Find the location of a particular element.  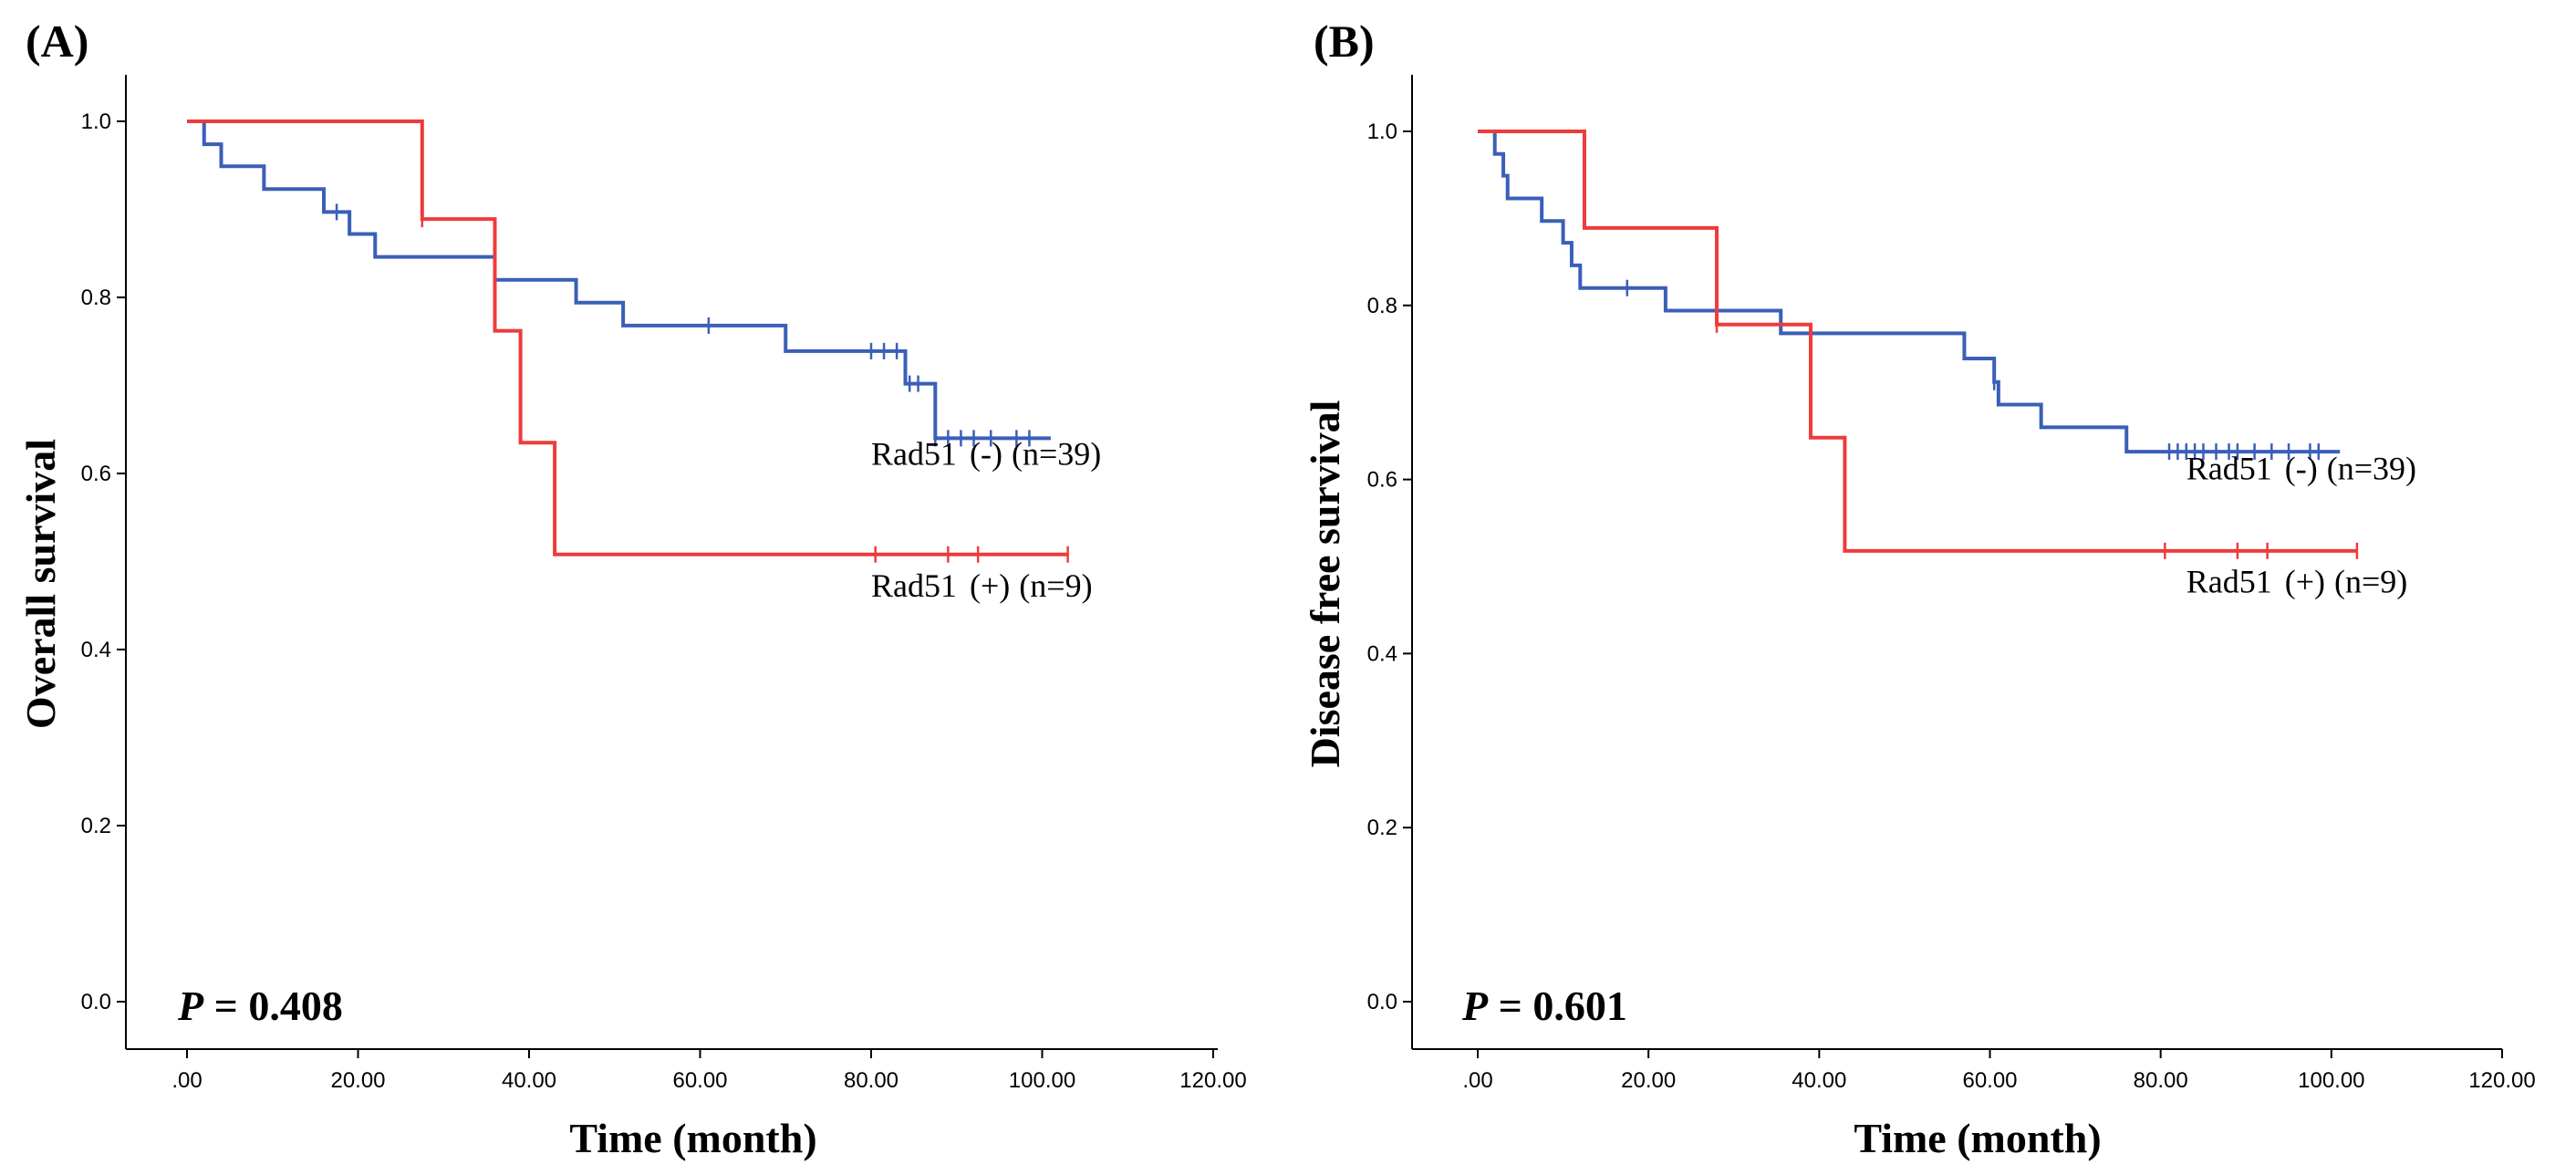

p-value-label: P = 0.408 is located at coordinates (260, 1006).